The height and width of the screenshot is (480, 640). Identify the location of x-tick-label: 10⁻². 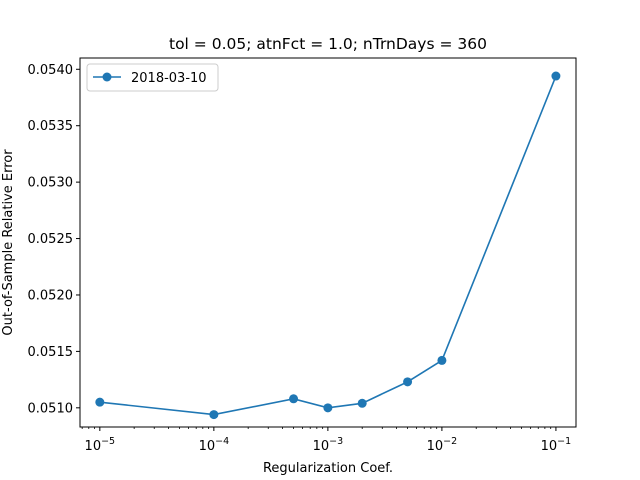
(442, 445).